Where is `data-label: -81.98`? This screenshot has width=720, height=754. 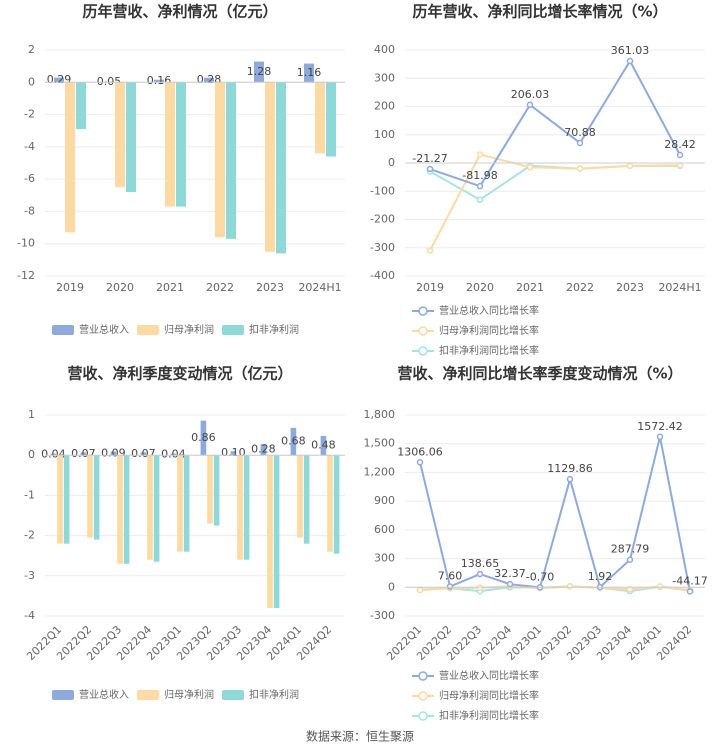
data-label: -81.98 is located at coordinates (479, 175).